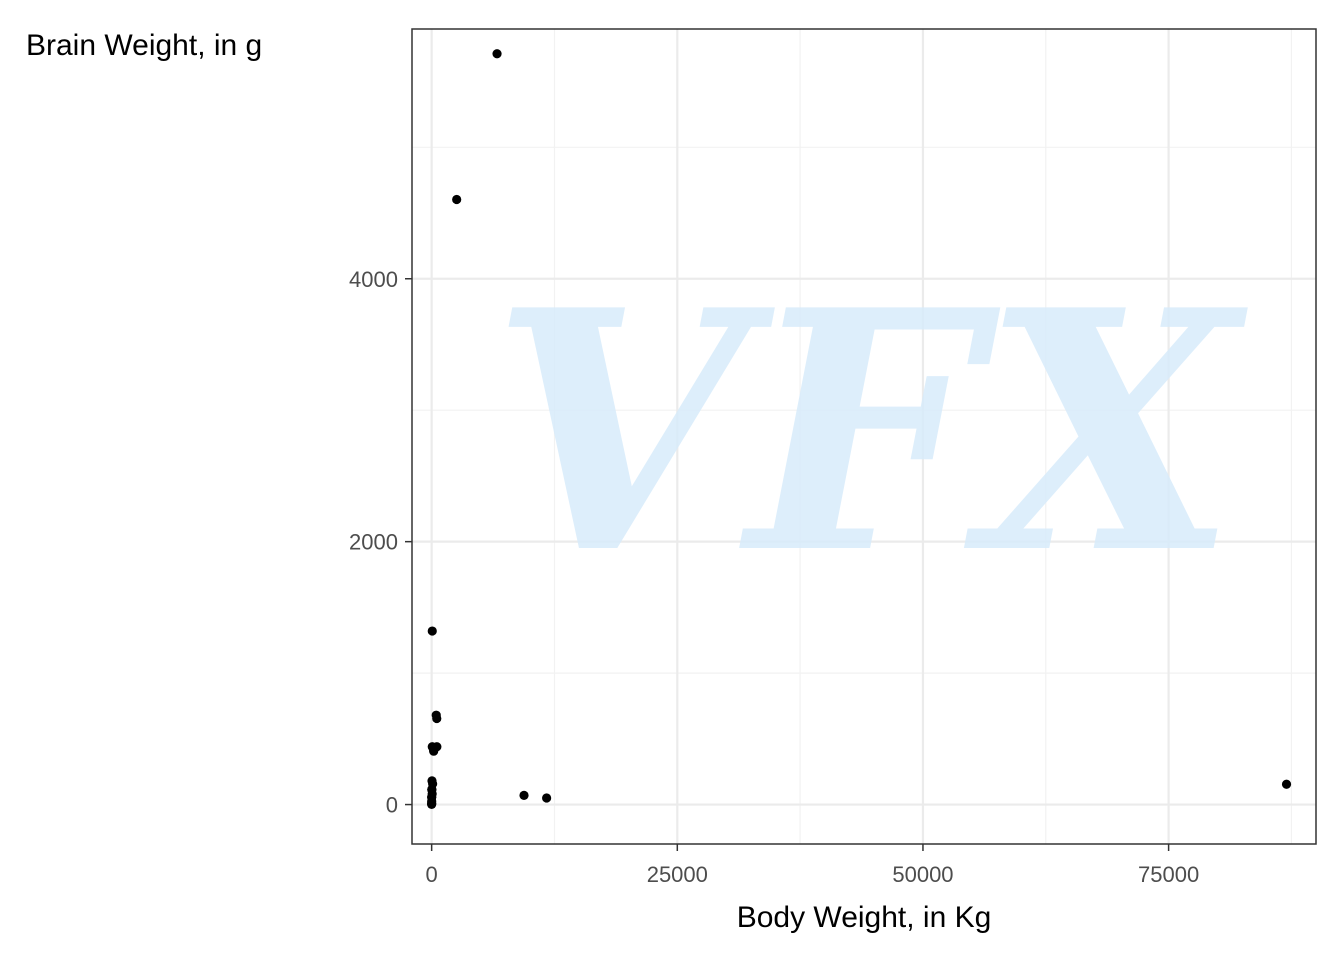 The width and height of the screenshot is (1344, 960). What do you see at coordinates (144, 45) in the screenshot?
I see `y-axis-title: Brain Weight, in g` at bounding box center [144, 45].